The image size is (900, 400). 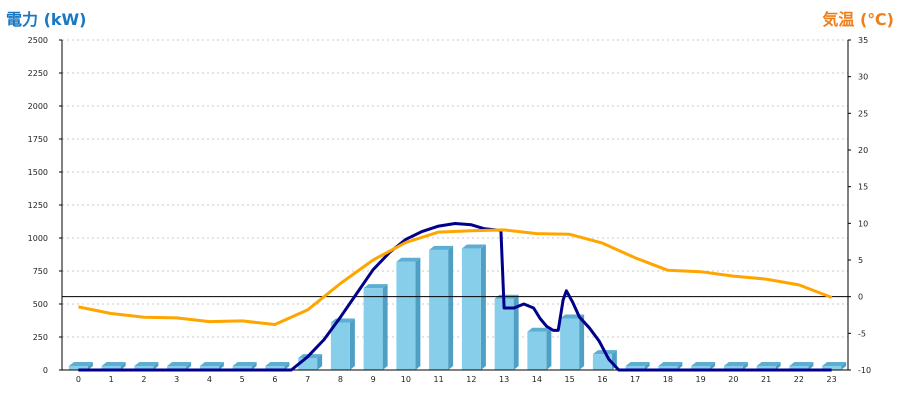 What do you see at coordinates (38, 205) in the screenshot?
I see `left-tick-label: 1250` at bounding box center [38, 205].